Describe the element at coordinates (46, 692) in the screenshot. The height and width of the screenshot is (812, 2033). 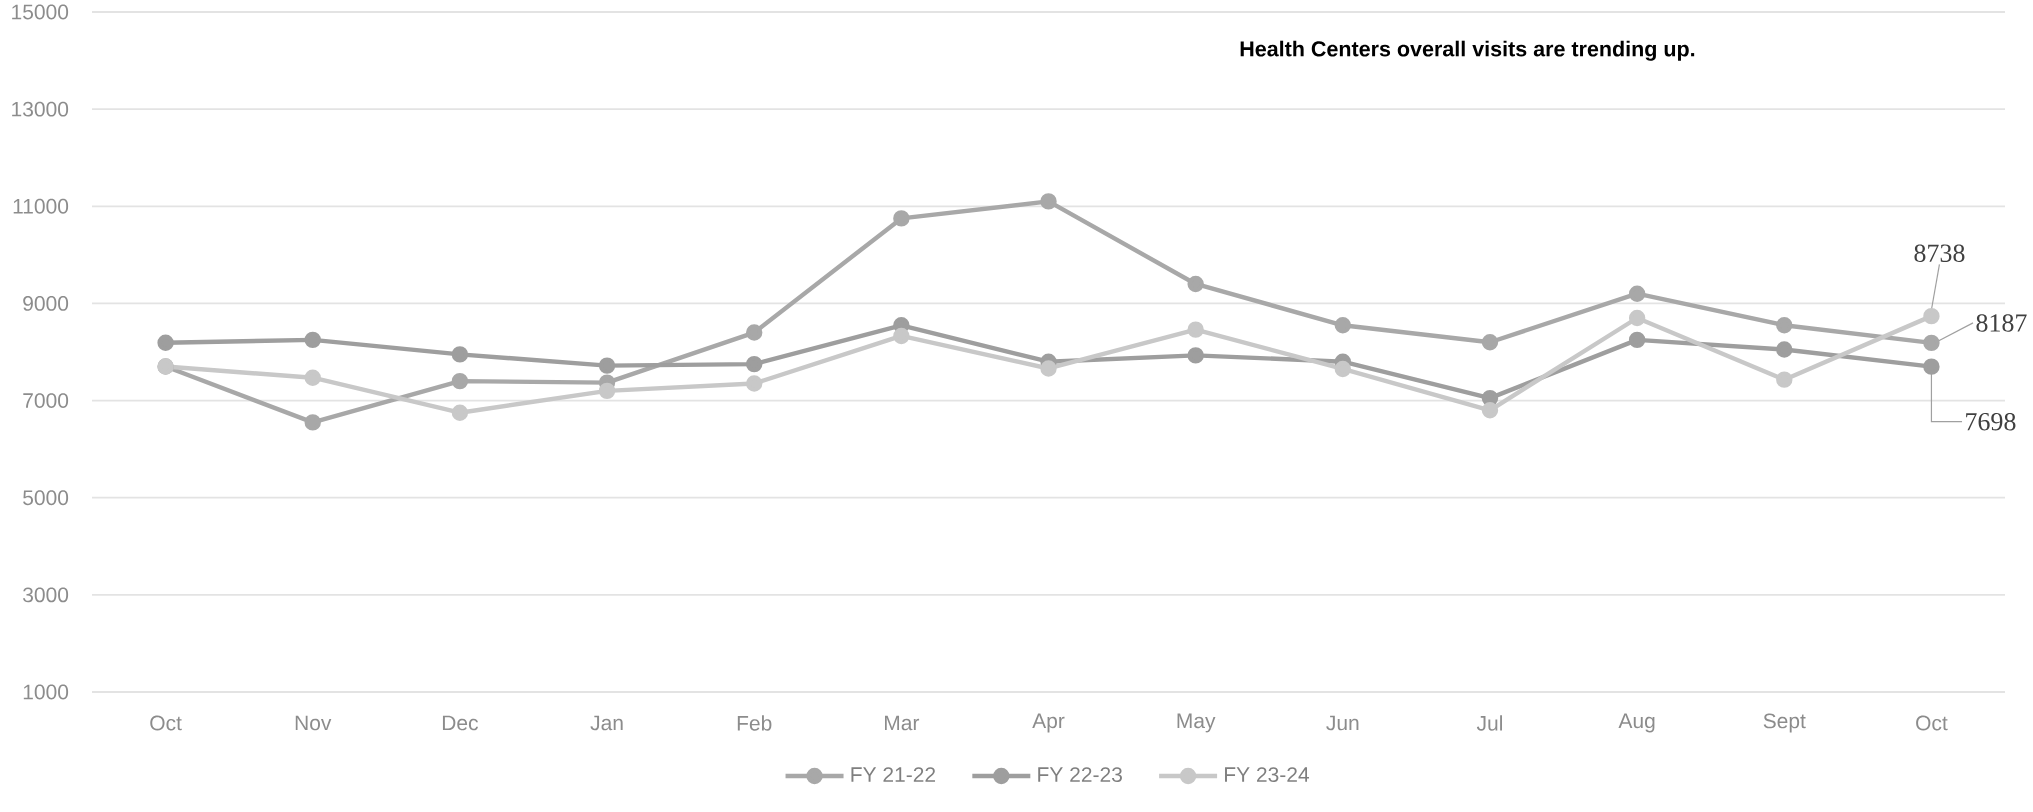
I see `y-tick-label: 1000` at that location.